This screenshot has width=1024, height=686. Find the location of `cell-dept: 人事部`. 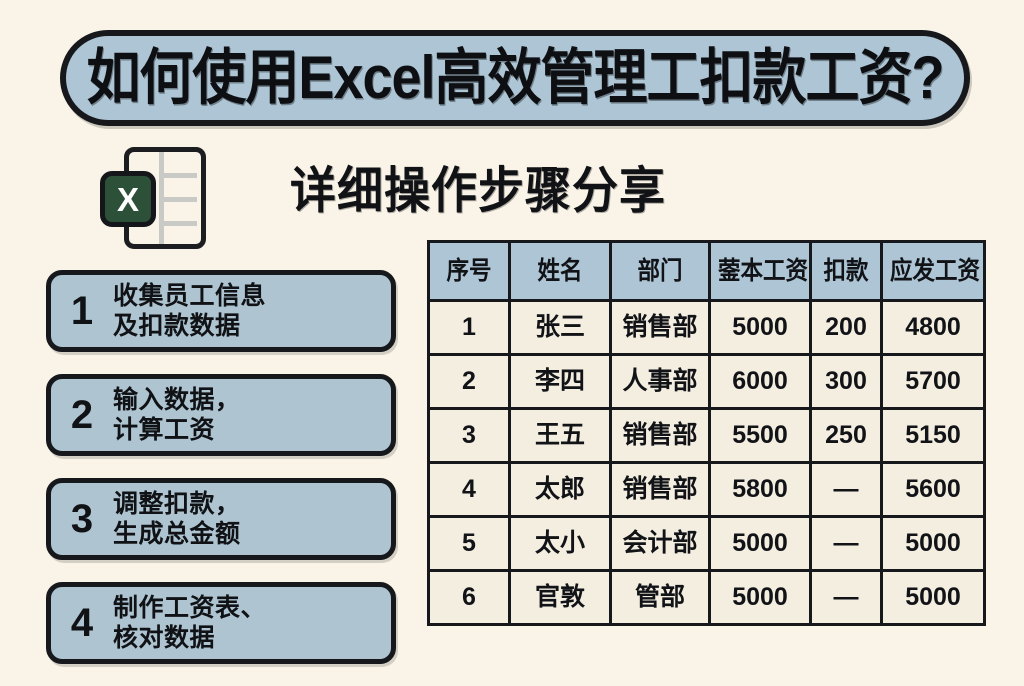

cell-dept: 人事部 is located at coordinates (660, 381).